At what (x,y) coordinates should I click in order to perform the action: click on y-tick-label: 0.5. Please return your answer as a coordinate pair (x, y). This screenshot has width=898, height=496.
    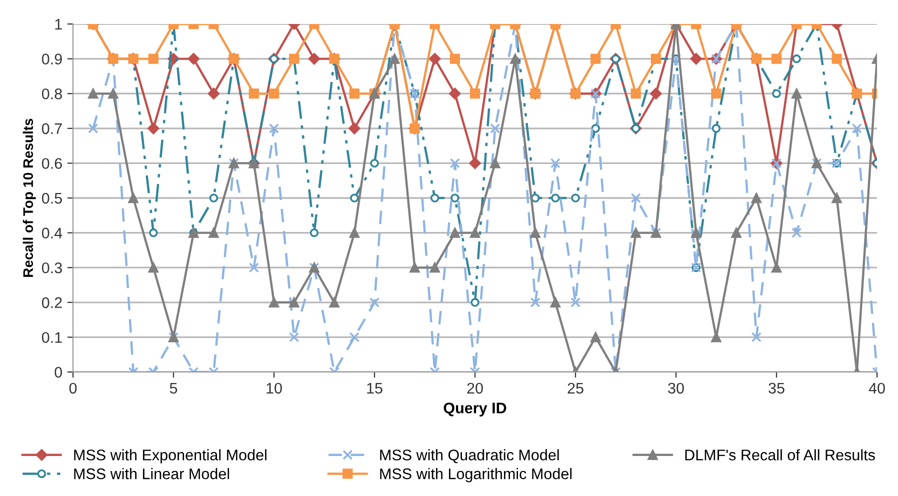
    Looking at the image, I should click on (52, 198).